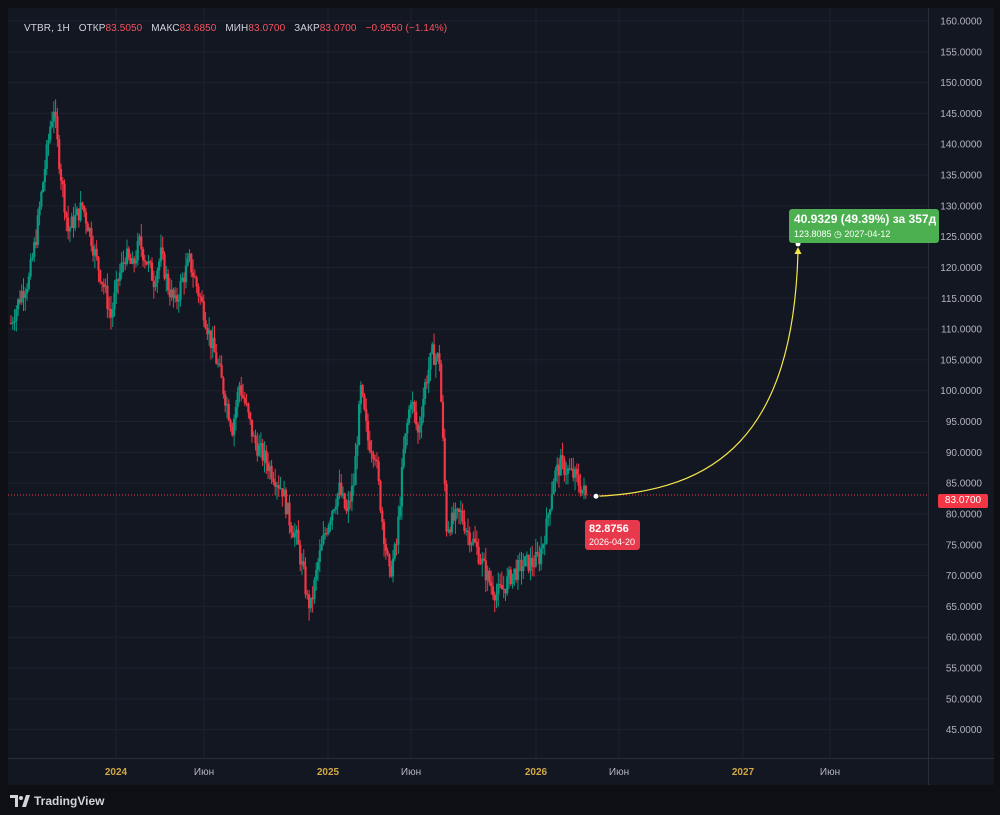  Describe the element at coordinates (964, 699) in the screenshot. I see `y-axis-tick-label: 50.0000` at that location.